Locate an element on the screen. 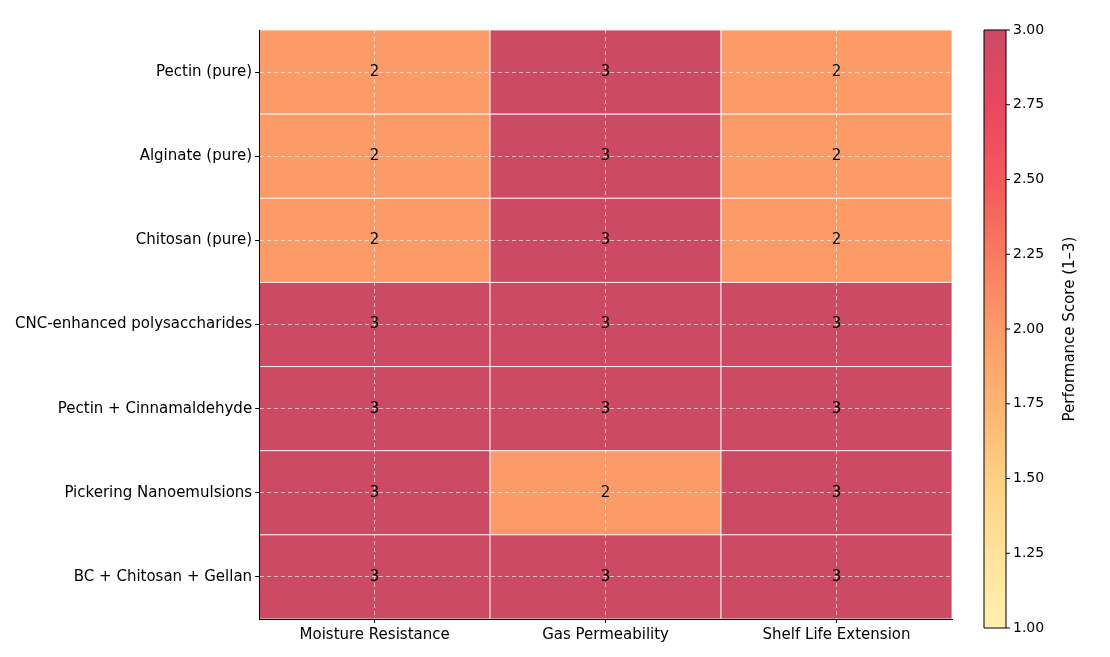 The height and width of the screenshot is (657, 1110). y-tick-label: Pectin + Cinnamaldehyde is located at coordinates (155, 407).